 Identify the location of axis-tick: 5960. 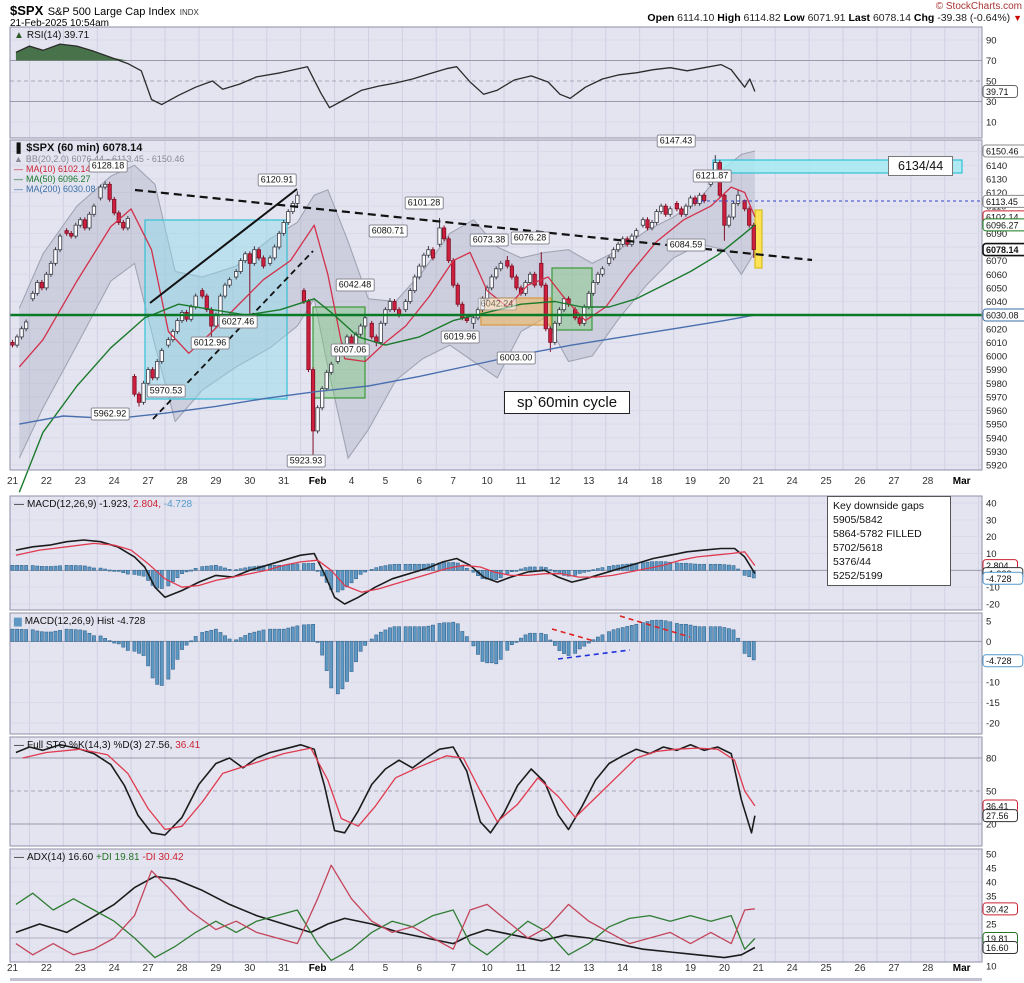
(996, 411).